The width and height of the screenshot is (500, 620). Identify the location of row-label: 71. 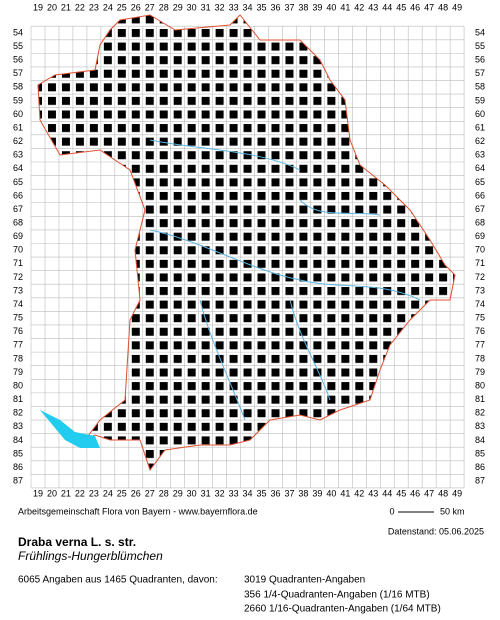
(18, 263).